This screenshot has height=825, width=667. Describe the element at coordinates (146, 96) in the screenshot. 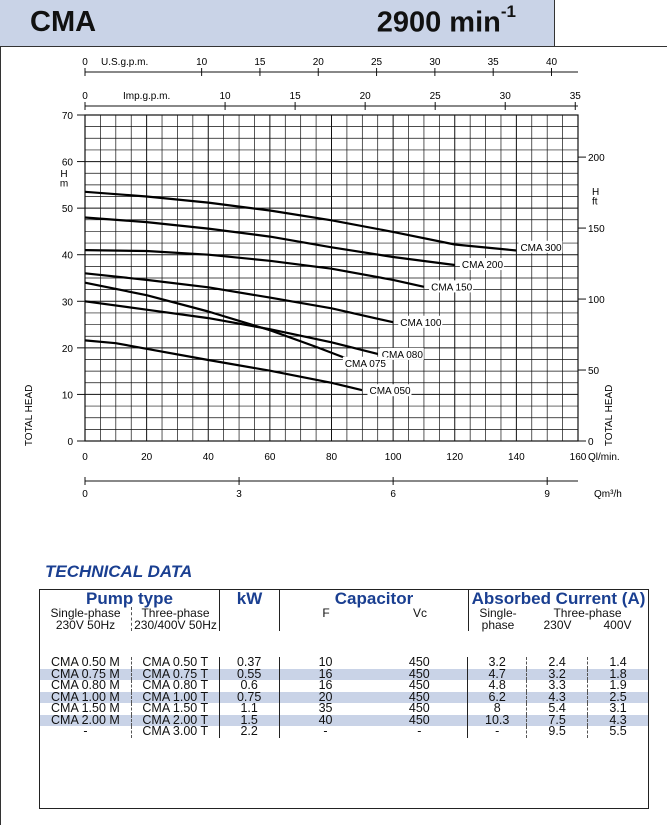

I see `impgpm-label: Imp.g.p.m.` at that location.